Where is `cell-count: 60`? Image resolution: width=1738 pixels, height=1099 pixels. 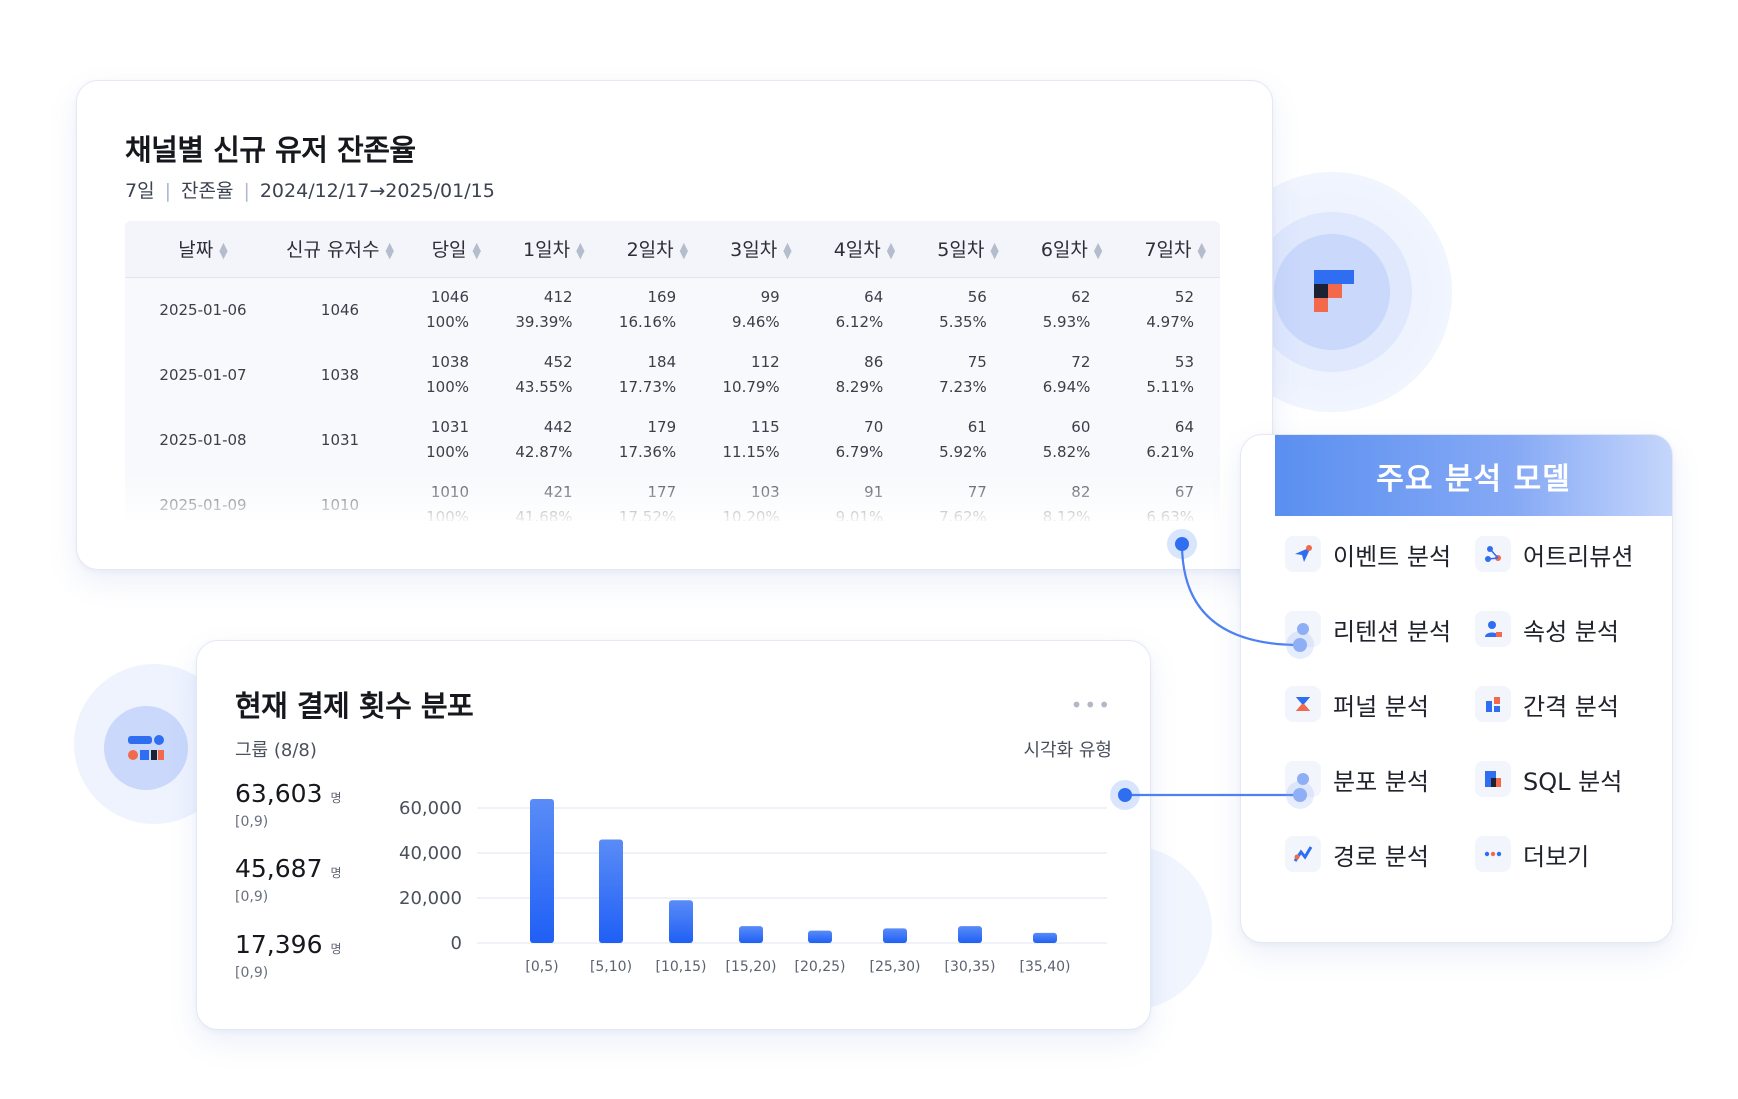 cell-count: 60 is located at coordinates (1081, 426).